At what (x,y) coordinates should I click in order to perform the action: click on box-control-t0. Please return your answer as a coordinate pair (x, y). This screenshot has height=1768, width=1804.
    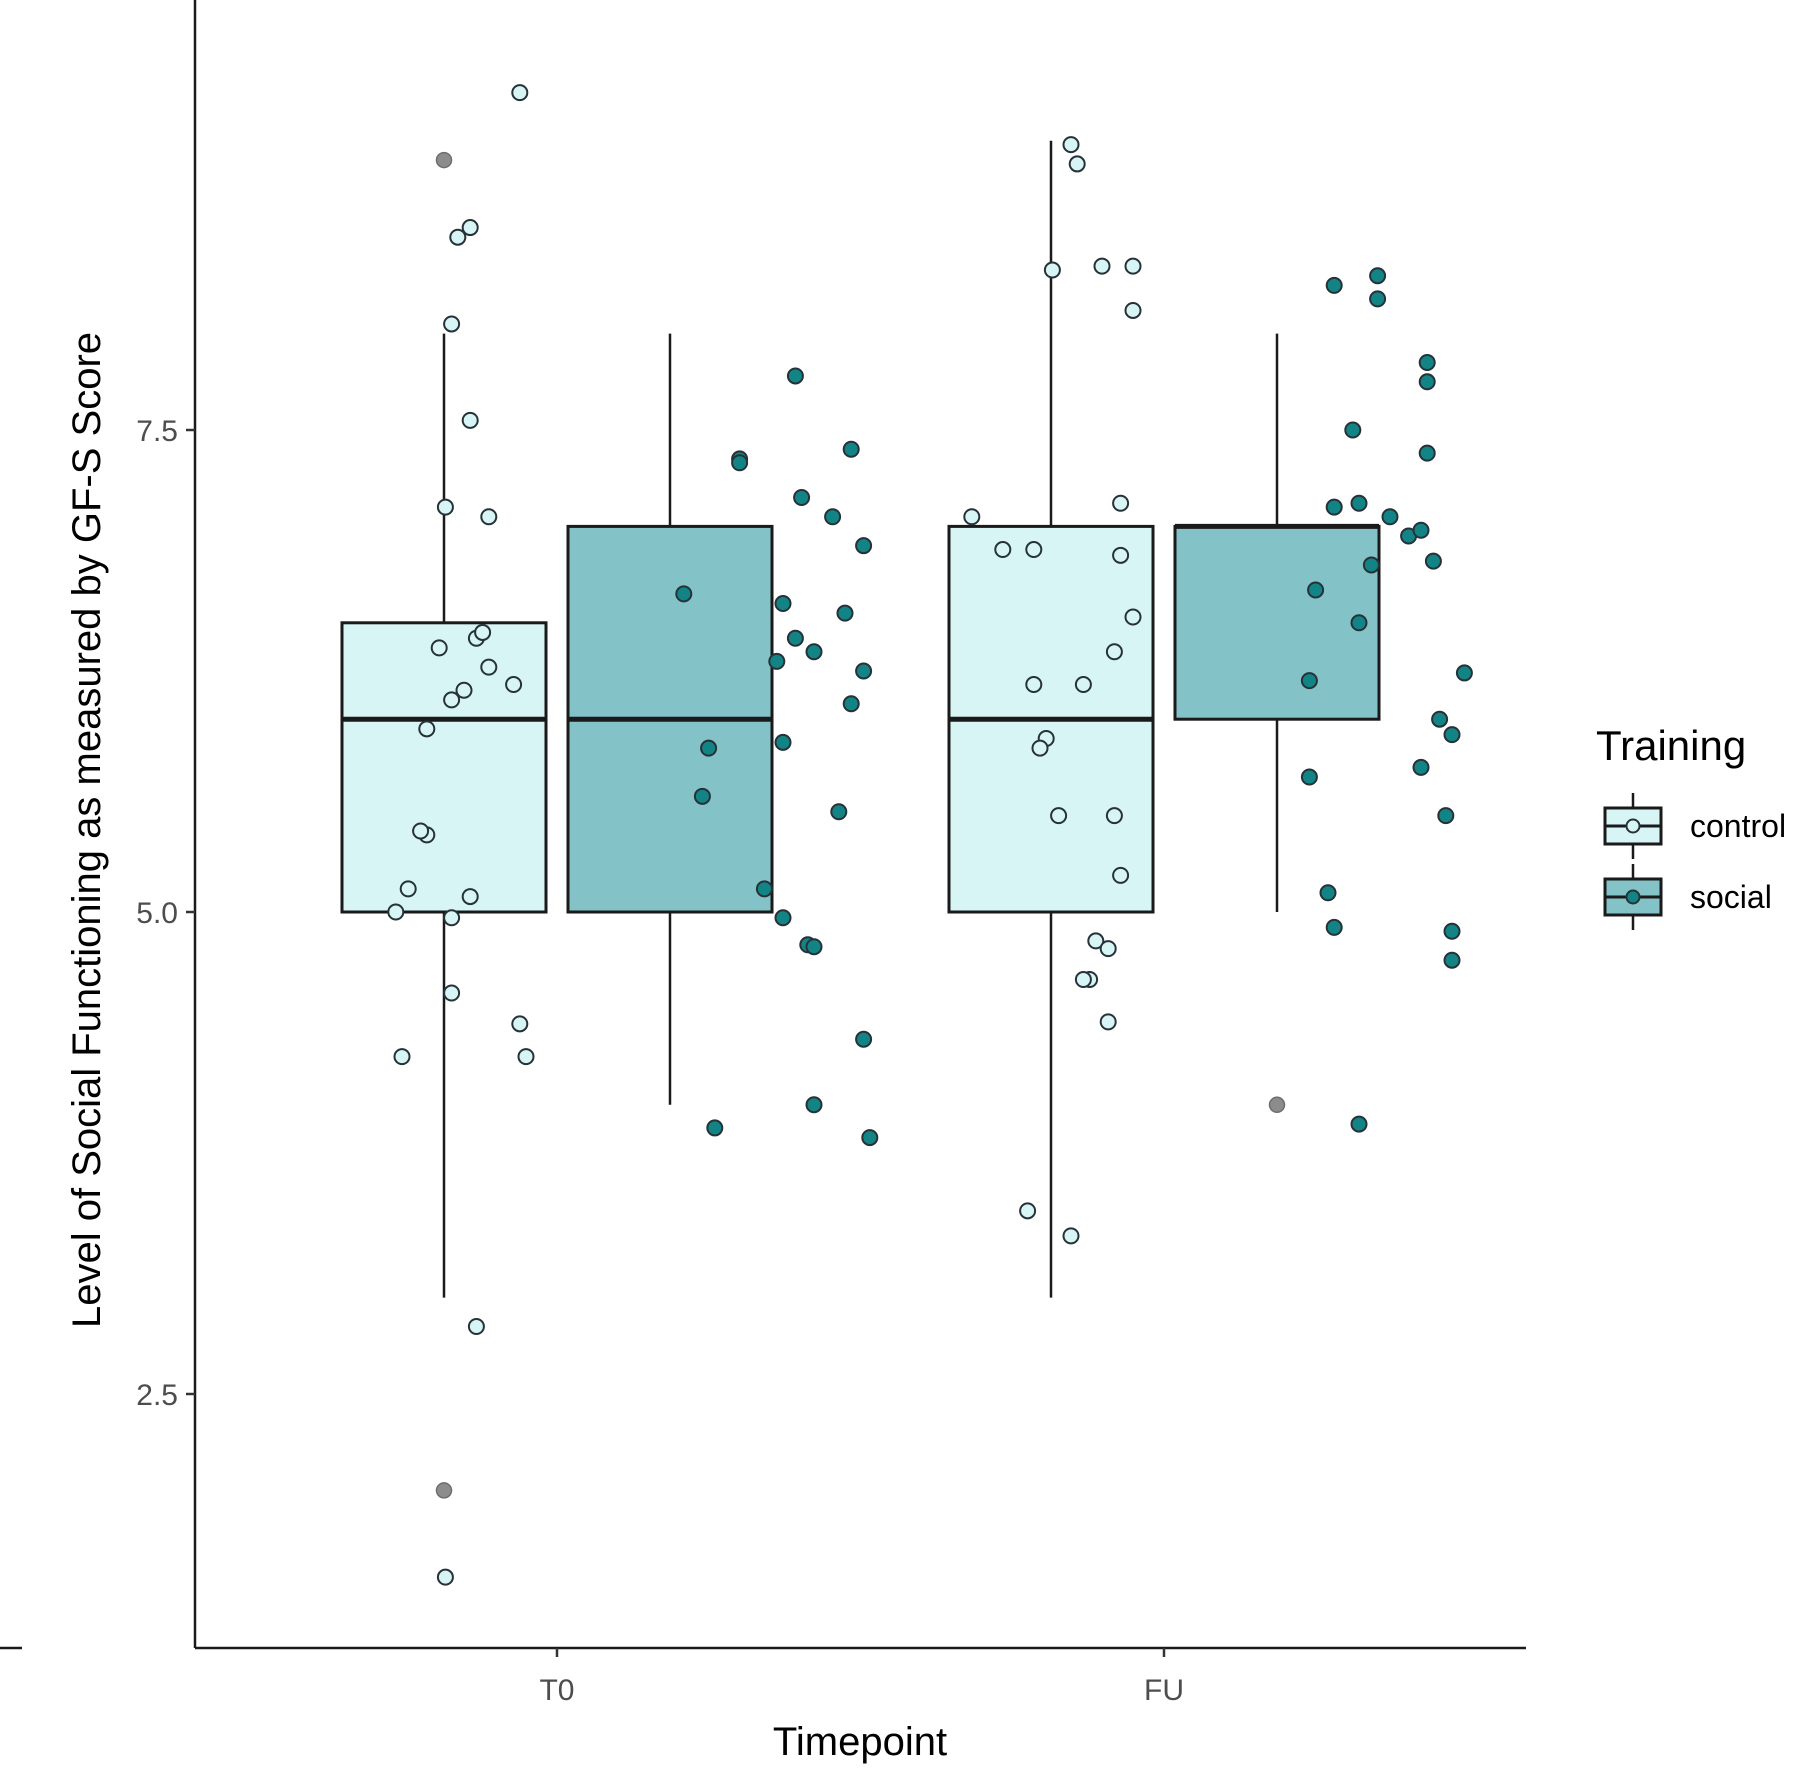
    Looking at the image, I should click on (444, 767).